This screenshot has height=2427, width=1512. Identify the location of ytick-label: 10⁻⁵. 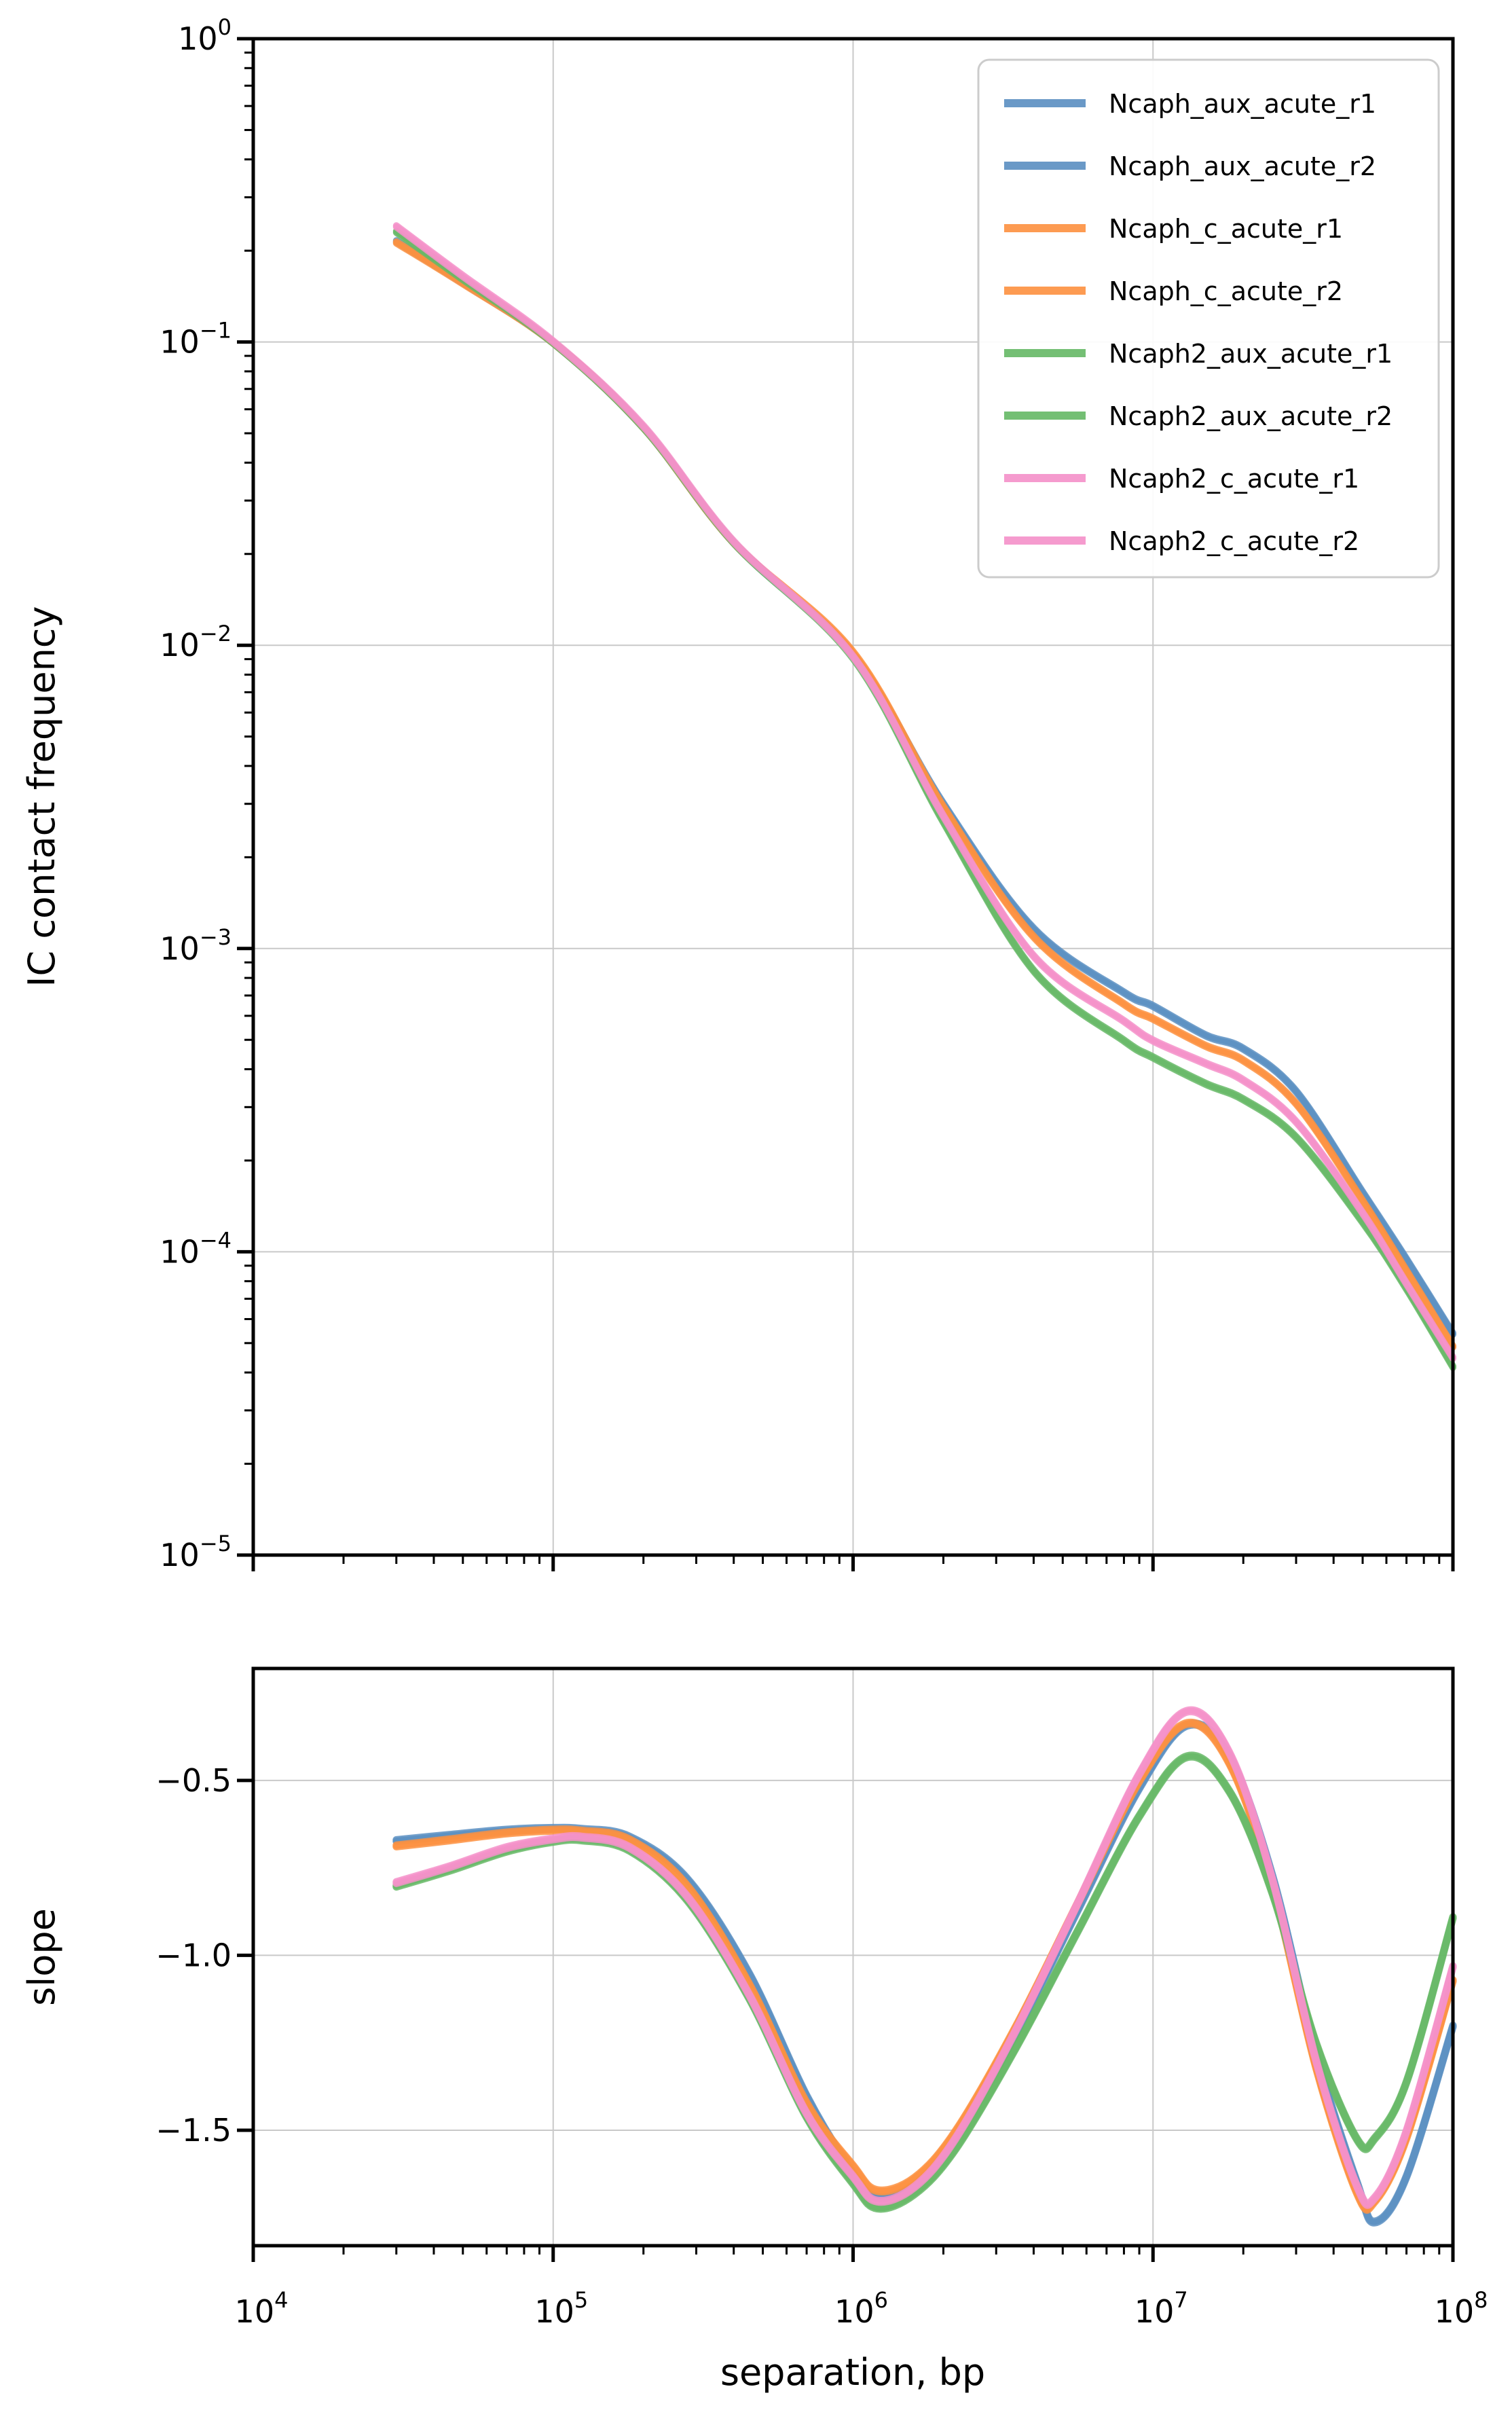
(196, 1552).